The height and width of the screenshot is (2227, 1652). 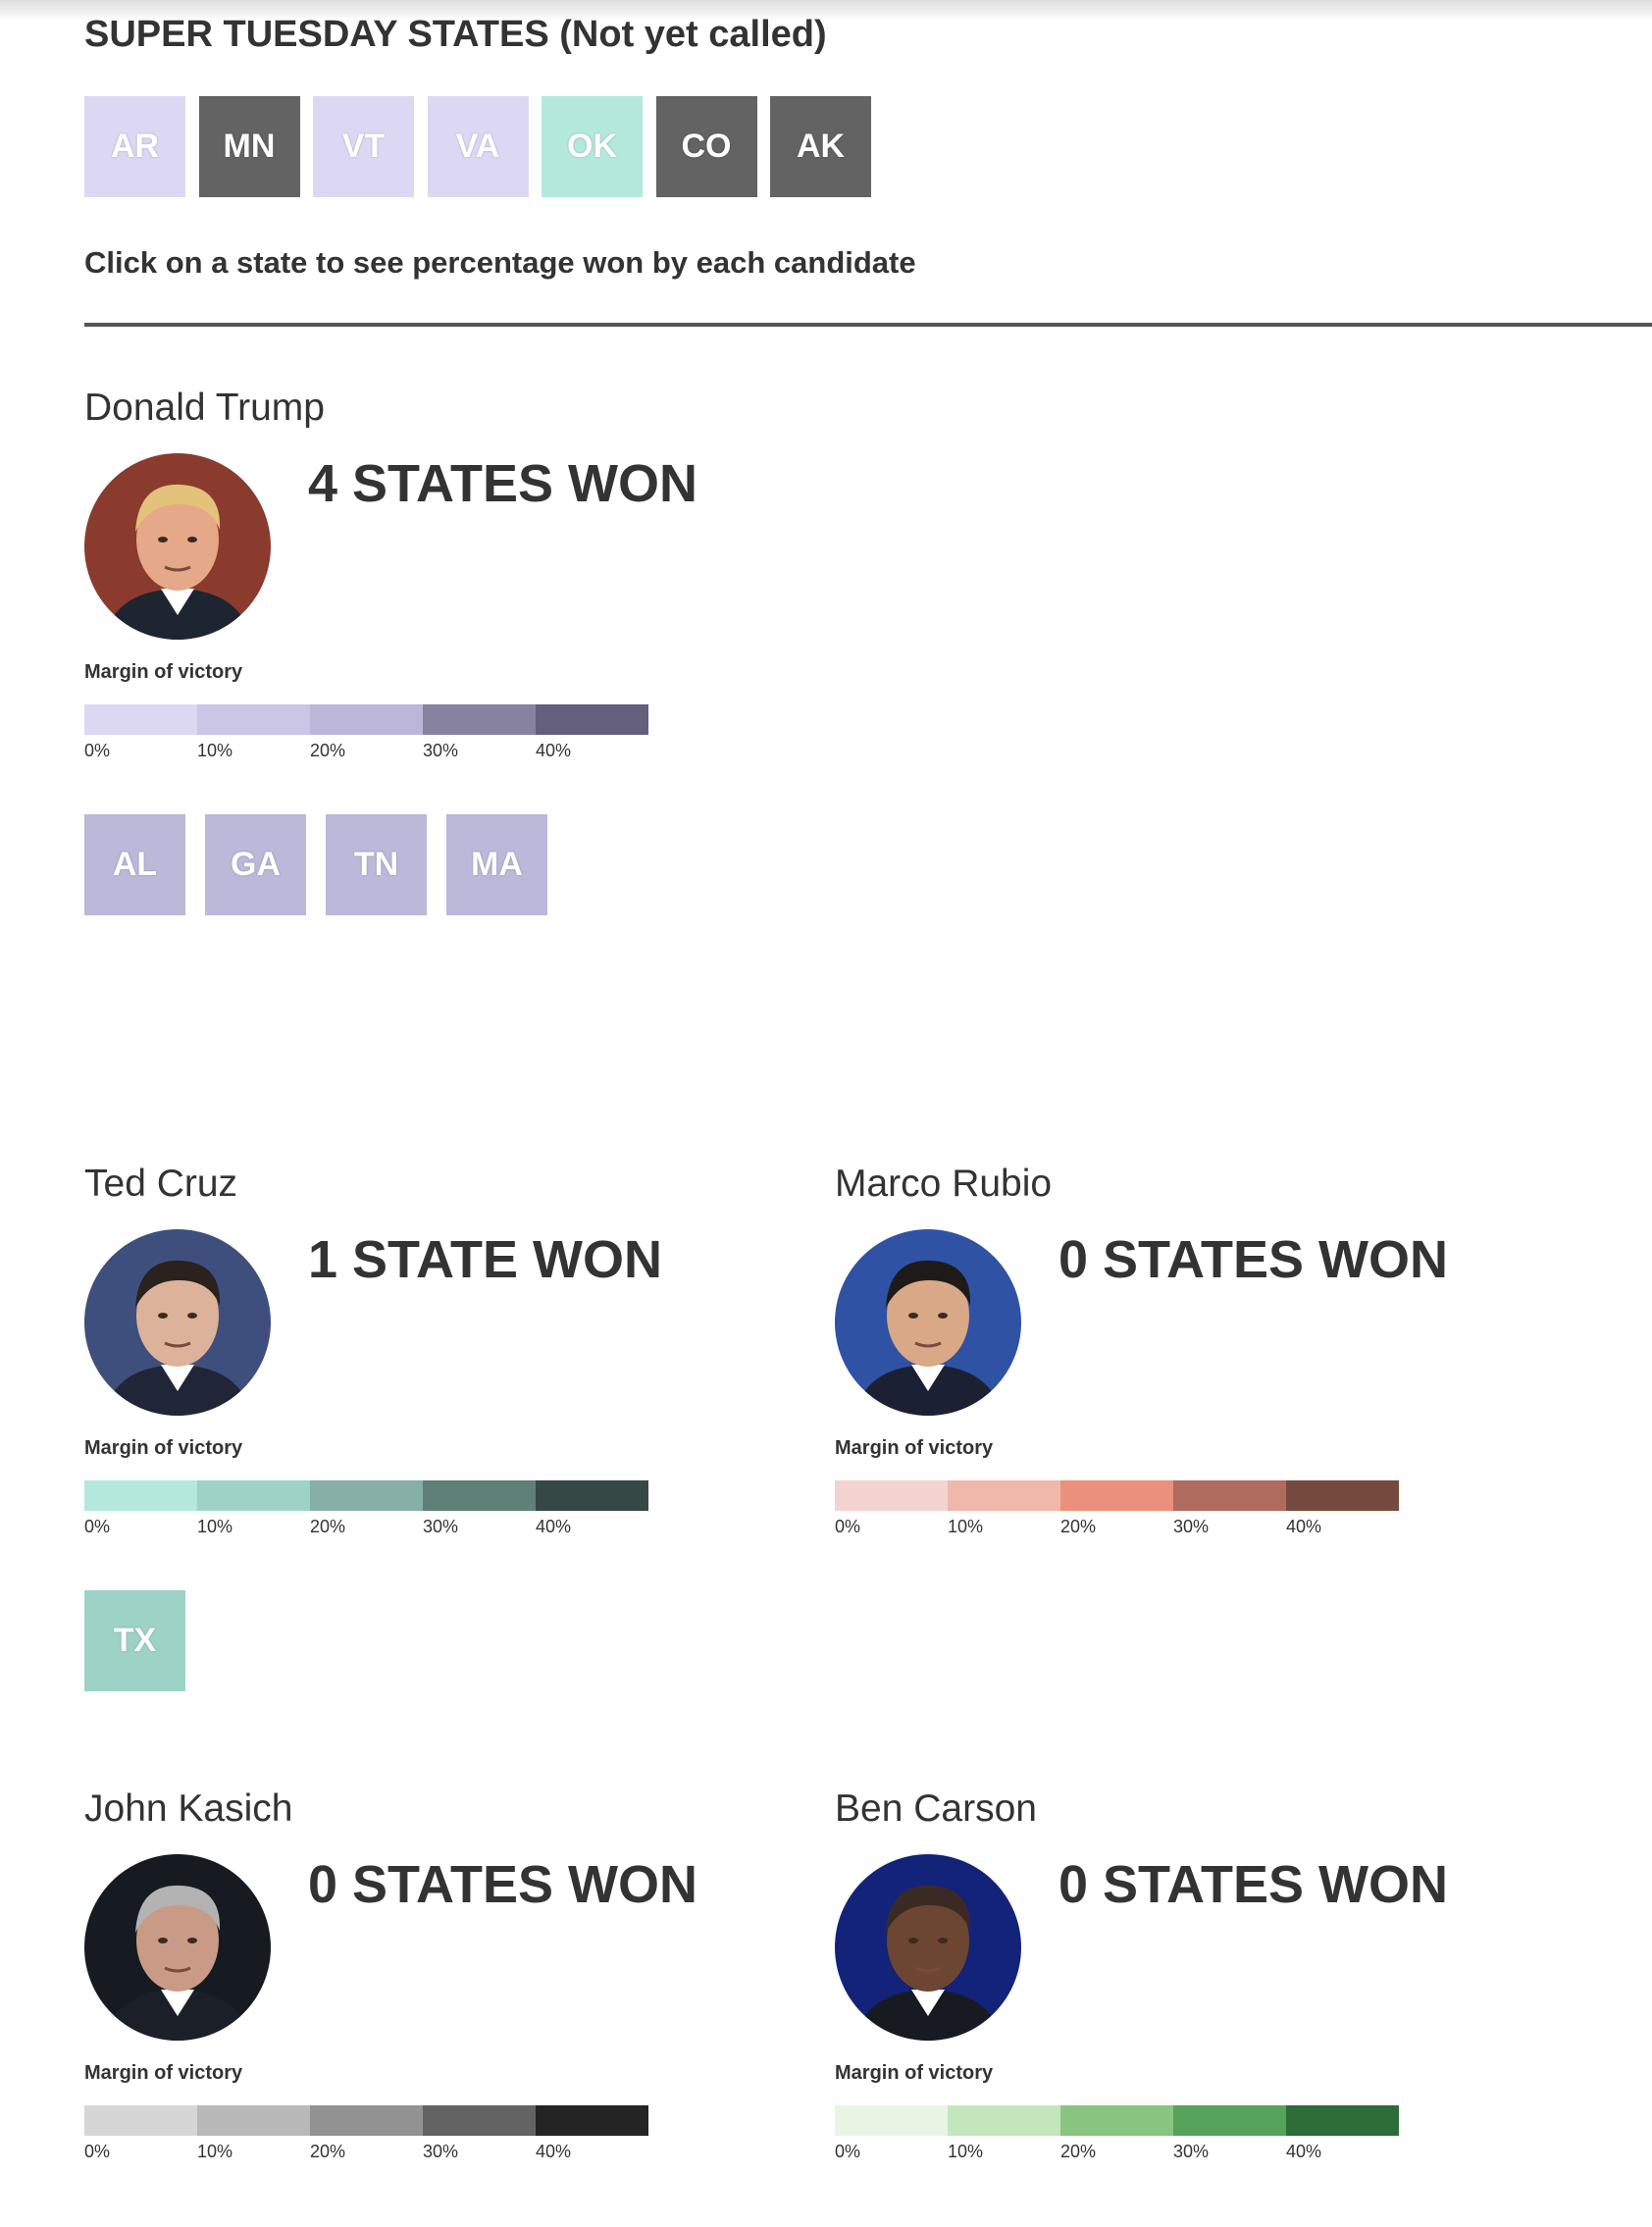 What do you see at coordinates (944, 1184) in the screenshot?
I see `candidate-name-marco-rubio: Marco Rubio` at bounding box center [944, 1184].